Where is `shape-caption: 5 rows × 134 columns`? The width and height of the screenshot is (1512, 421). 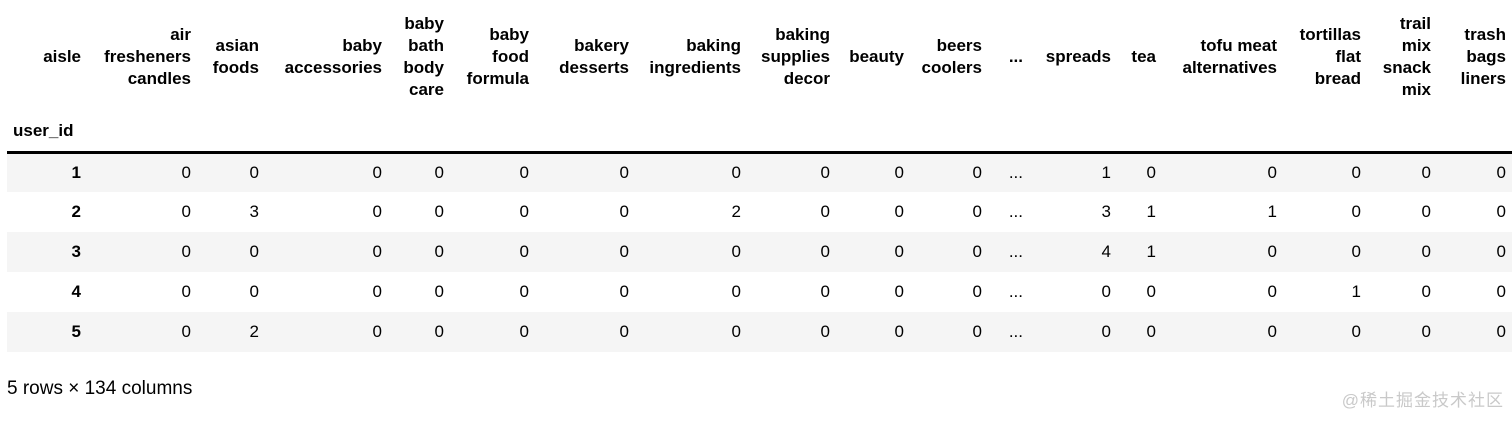 shape-caption: 5 rows × 134 columns is located at coordinates (100, 388).